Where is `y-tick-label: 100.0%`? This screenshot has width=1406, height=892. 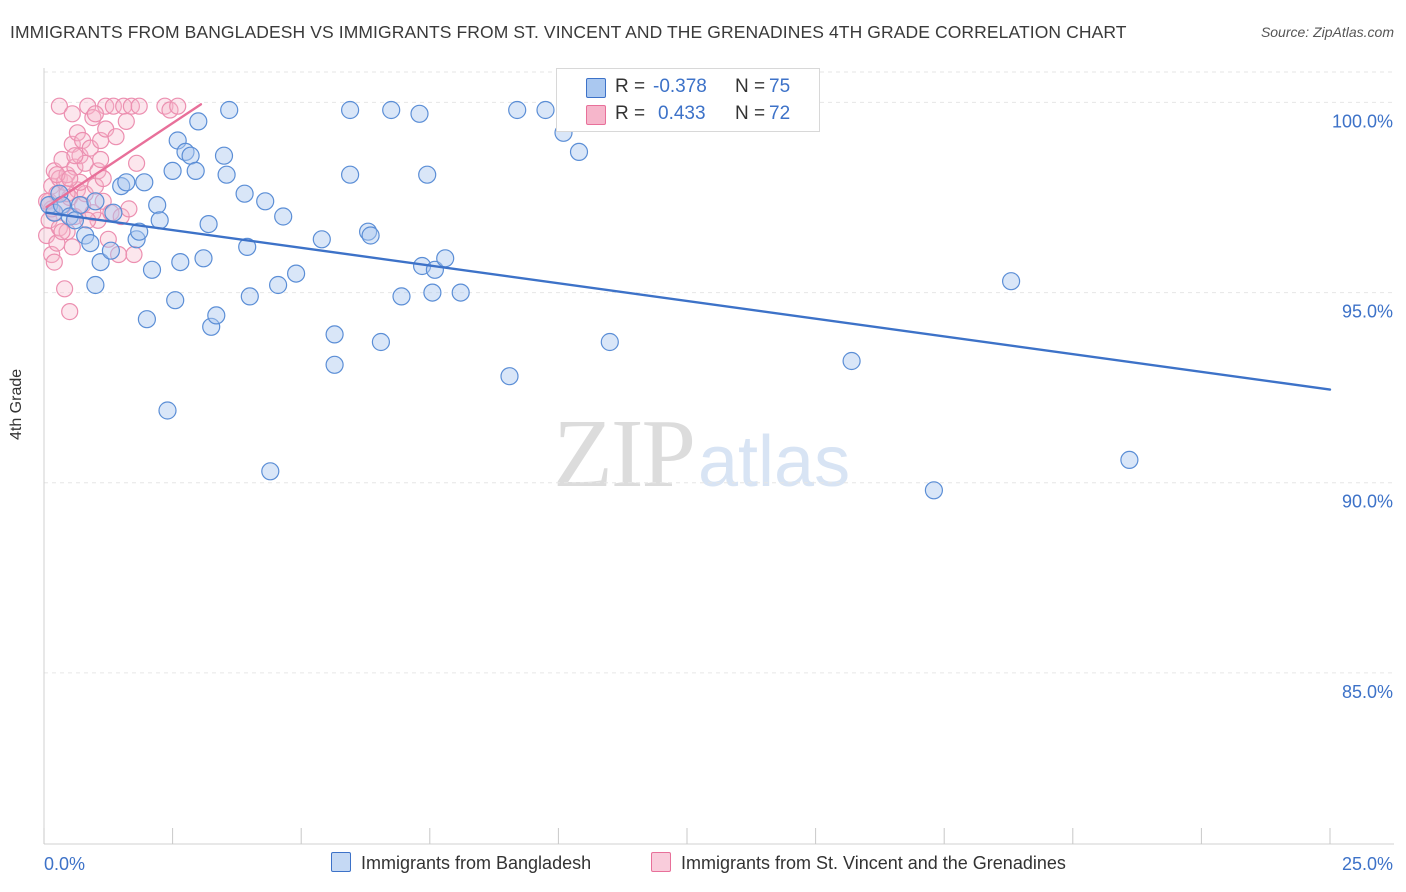 y-tick-label: 100.0% is located at coordinates (1362, 121).